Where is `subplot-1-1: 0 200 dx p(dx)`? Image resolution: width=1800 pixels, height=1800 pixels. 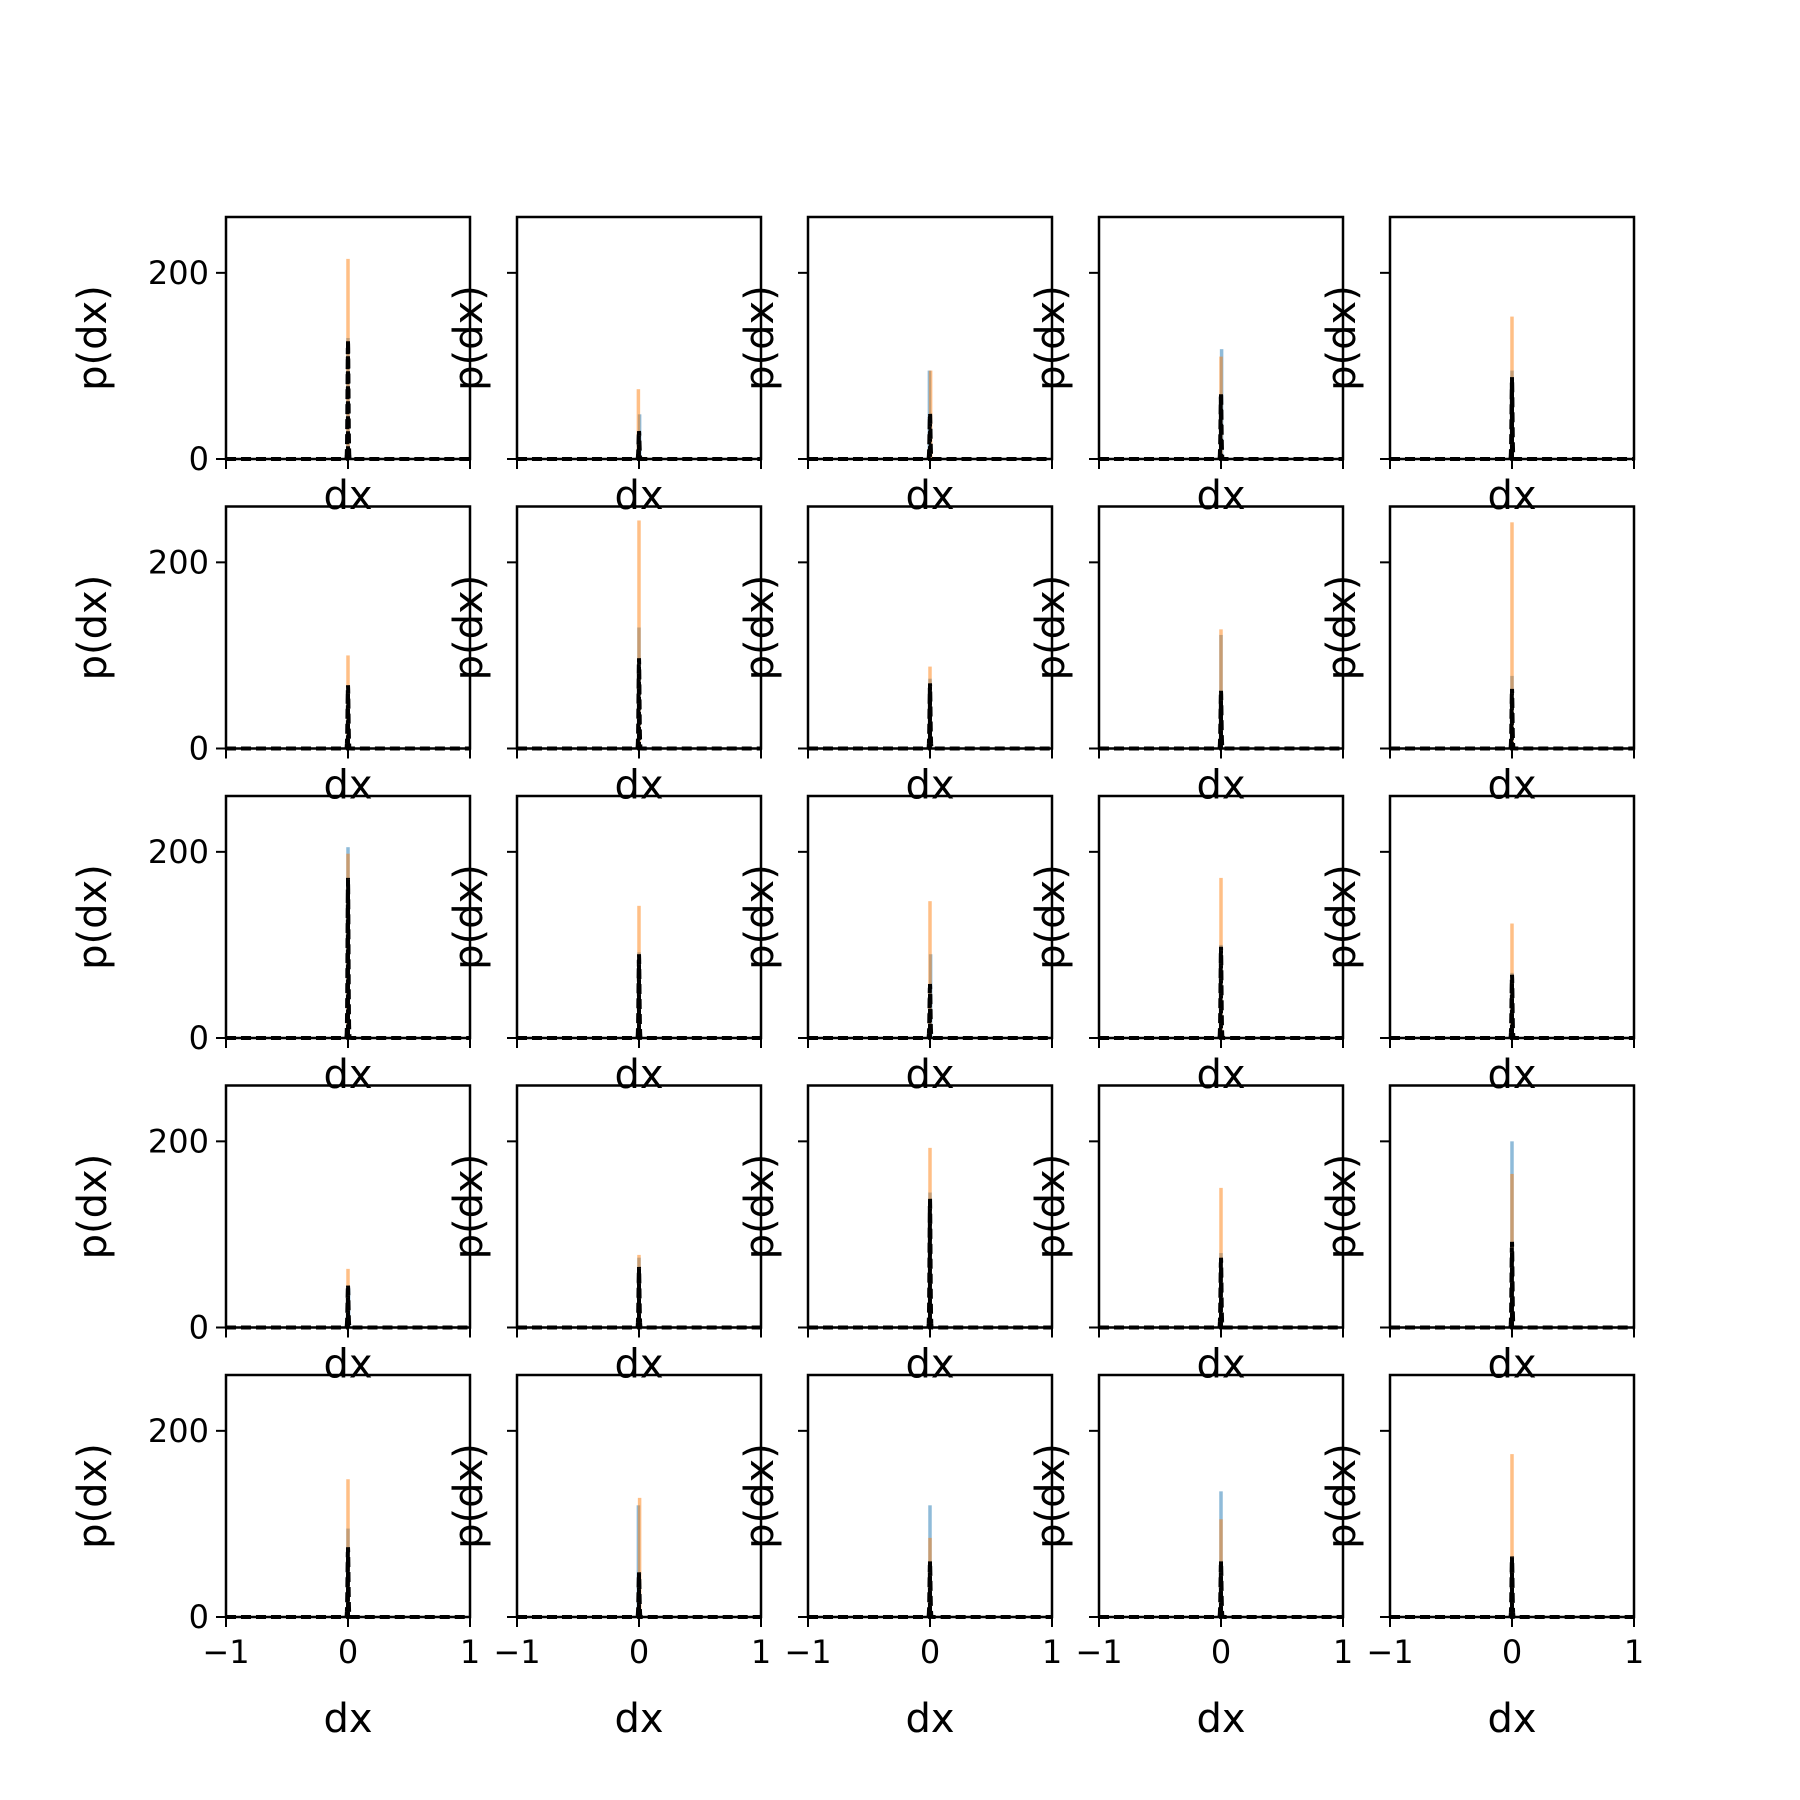
subplot-1-1: 0 200 dx p(dx) is located at coordinates (271, 367).